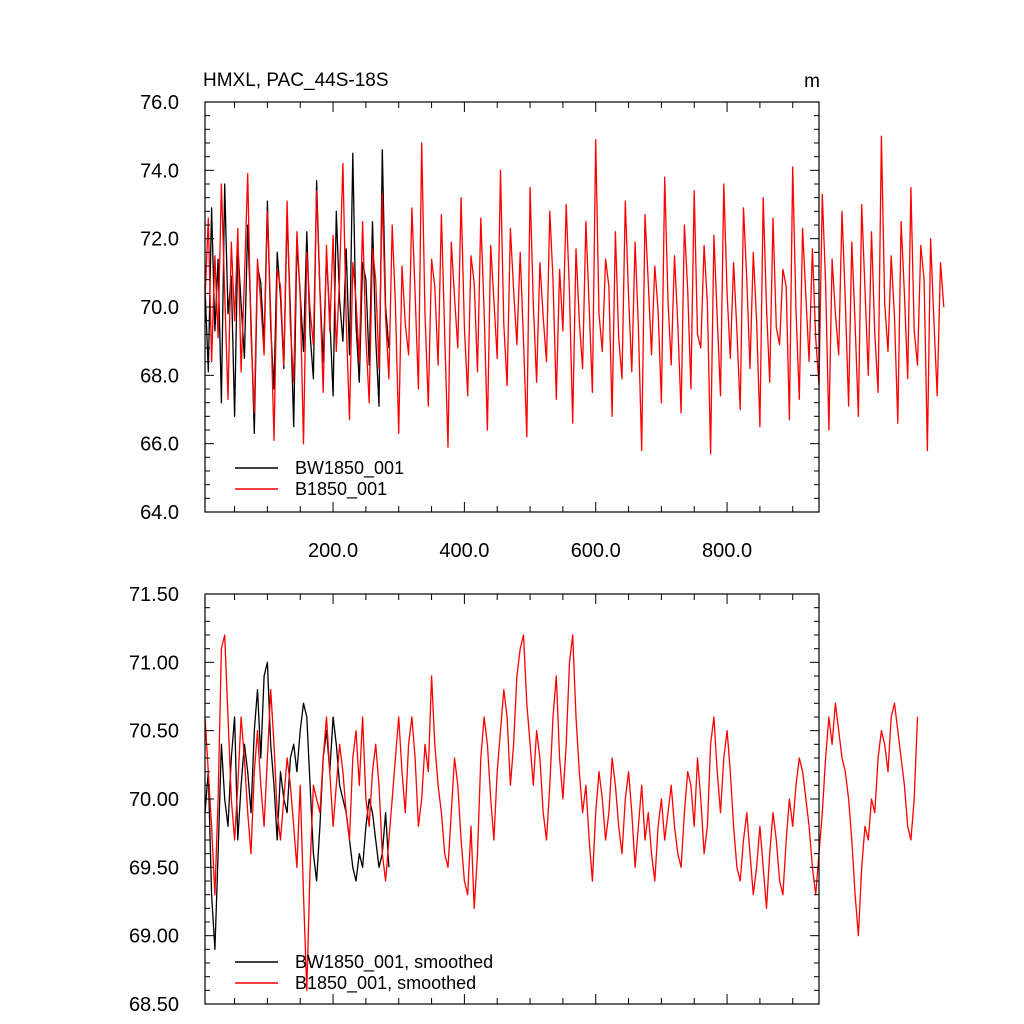  Describe the element at coordinates (341, 489) in the screenshot. I see `legend-label: B1850_001` at that location.